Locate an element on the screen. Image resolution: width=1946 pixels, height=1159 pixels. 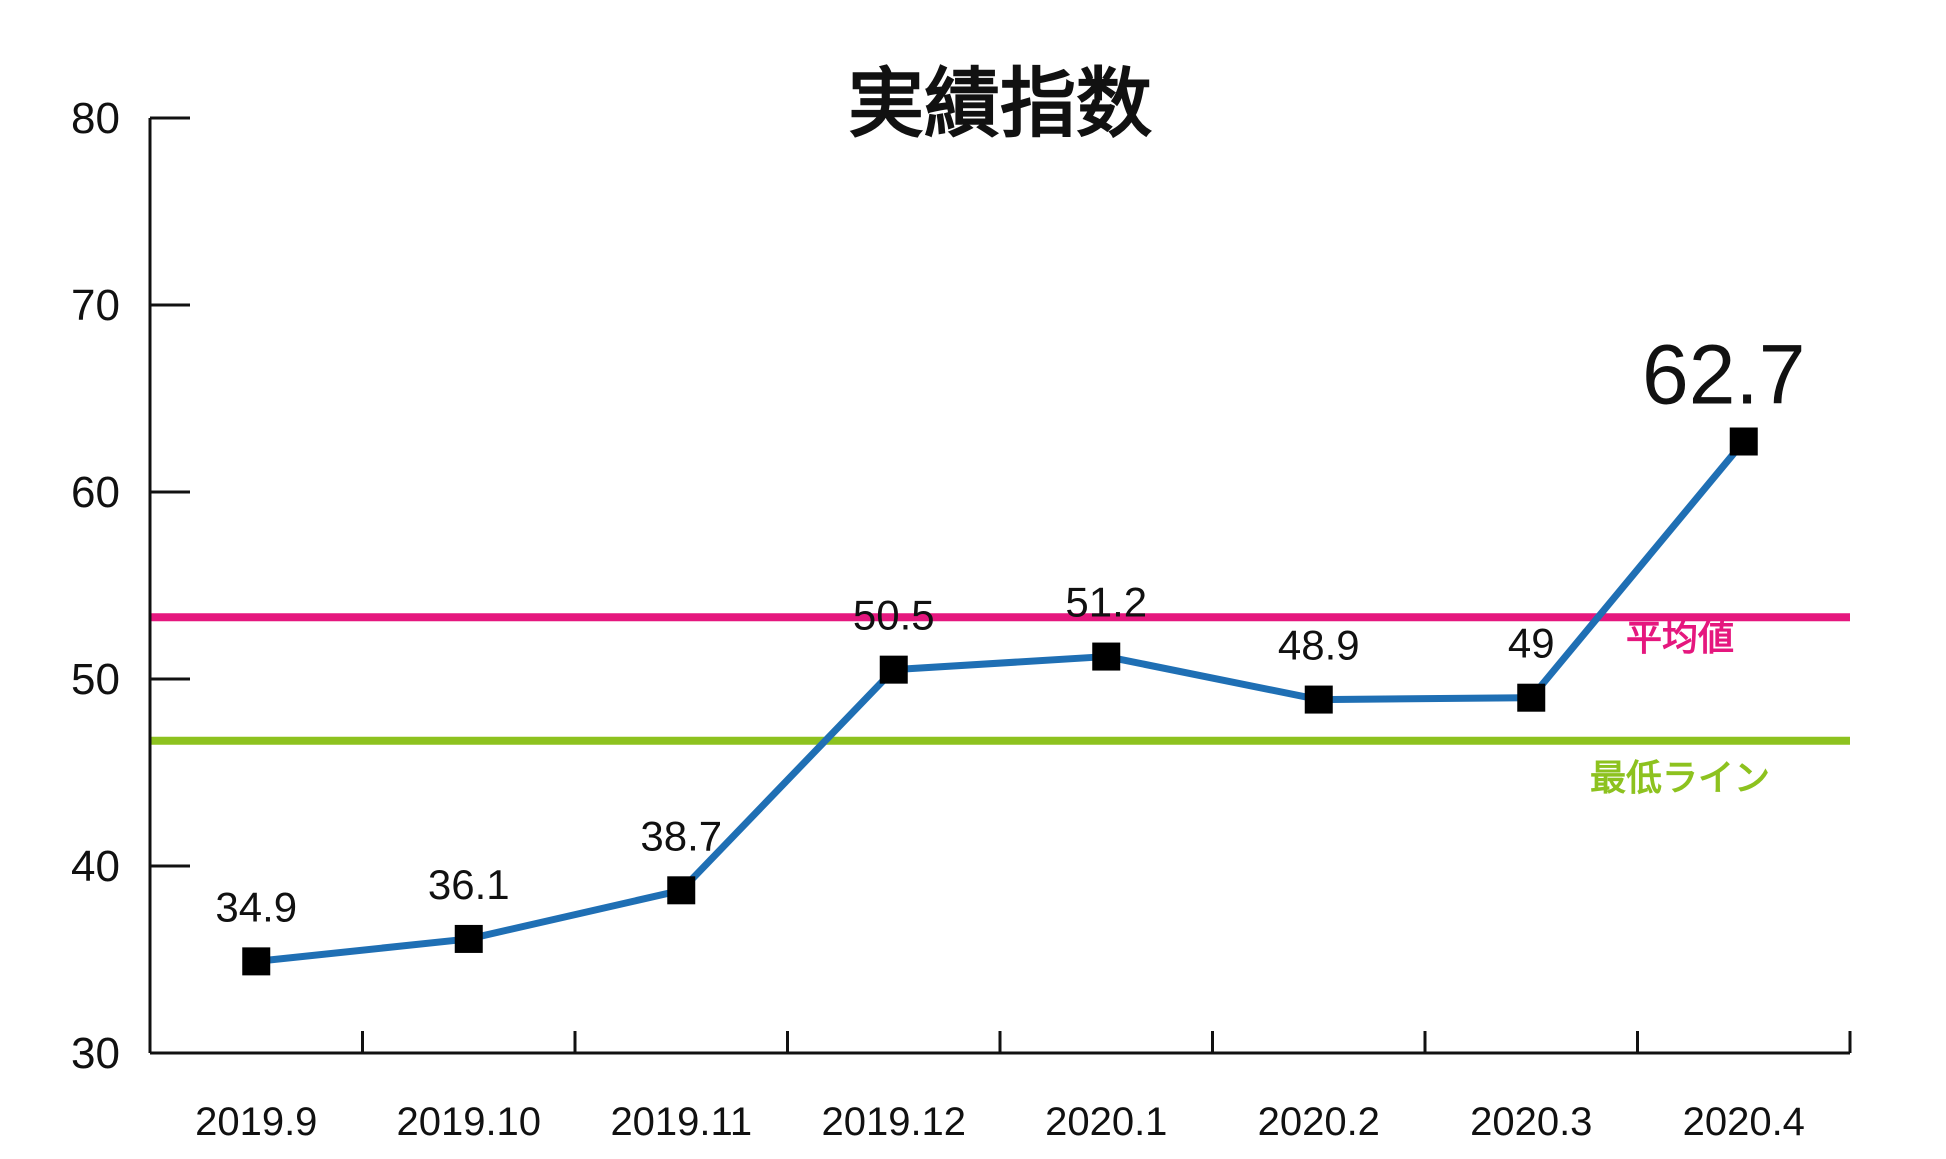
data-label-3: 50.5 is located at coordinates (894, 615).